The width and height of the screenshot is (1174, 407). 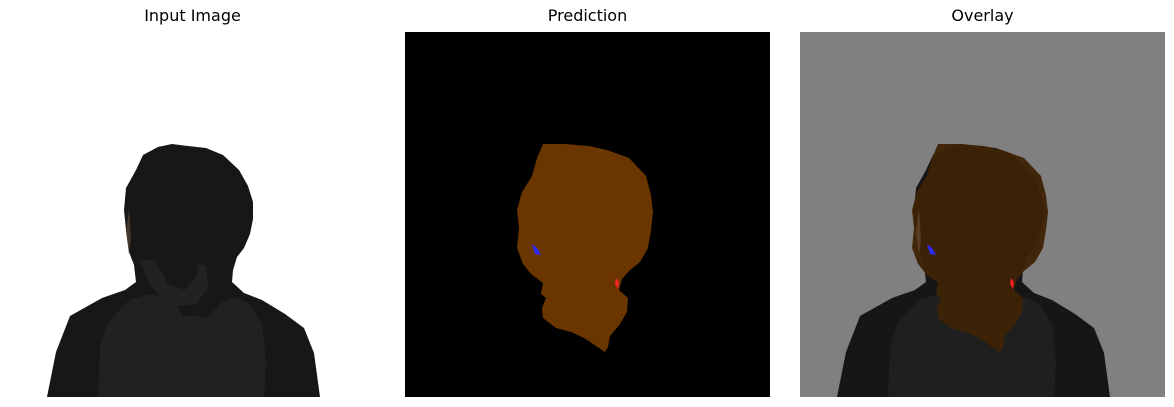 What do you see at coordinates (192, 15) in the screenshot?
I see `input-image-title: Input Image` at bounding box center [192, 15].